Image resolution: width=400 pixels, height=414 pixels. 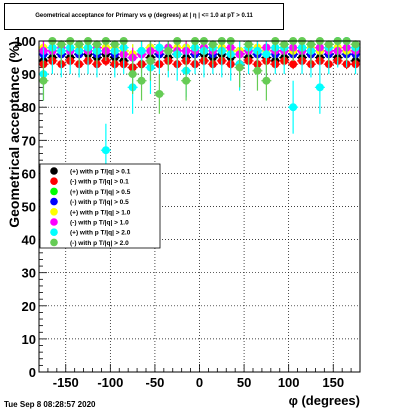 What do you see at coordinates (29, 240) in the screenshot?
I see `y-tick-label: 40` at bounding box center [29, 240].